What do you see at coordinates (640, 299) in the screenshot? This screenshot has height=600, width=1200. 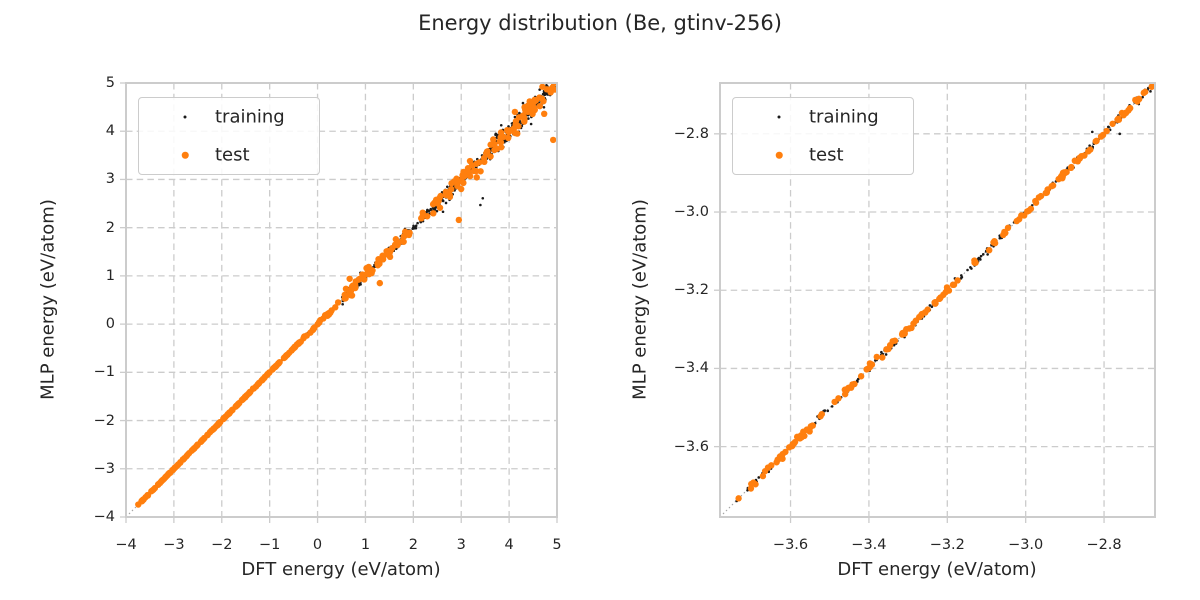 I see `right-y-axis-label: MLP energy (eV/atom)` at bounding box center [640, 299].